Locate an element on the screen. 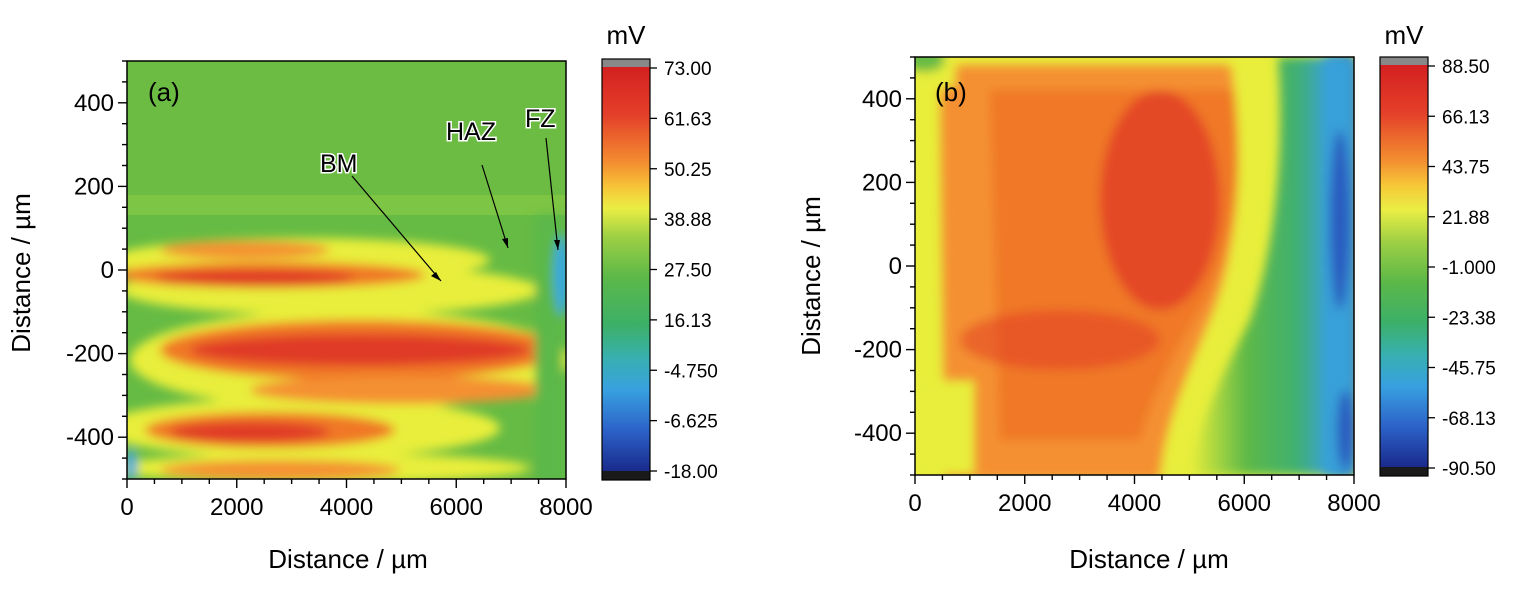 This screenshot has height=591, width=1535. panel-label-a: (a) is located at coordinates (164, 92).